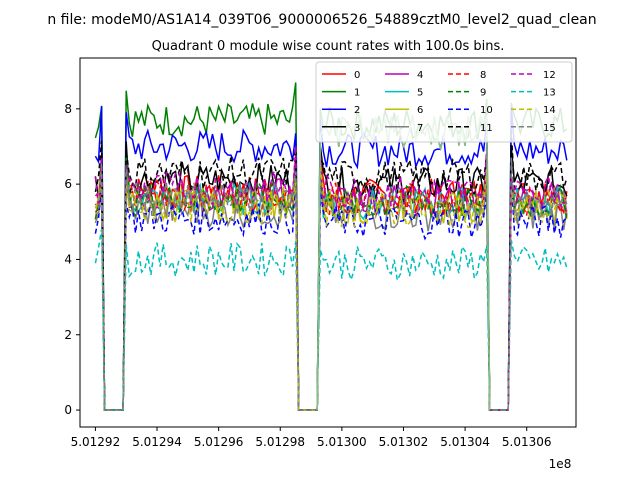 This screenshot has height=480, width=640. Describe the element at coordinates (420, 93) in the screenshot. I see `legend-label-5: 5` at that location.